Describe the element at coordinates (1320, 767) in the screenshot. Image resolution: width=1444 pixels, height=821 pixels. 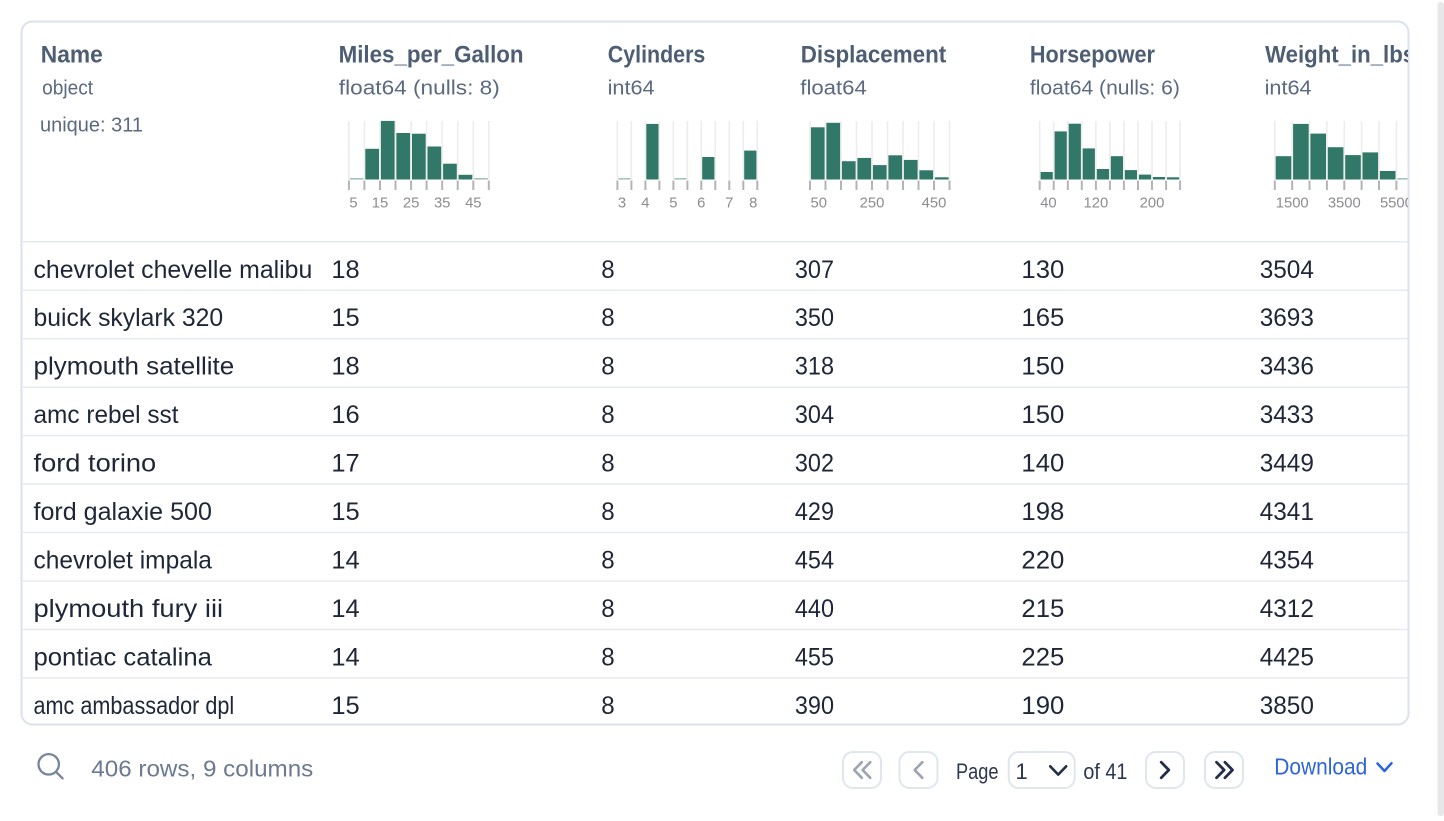
I see `svg-text: Download` at that location.